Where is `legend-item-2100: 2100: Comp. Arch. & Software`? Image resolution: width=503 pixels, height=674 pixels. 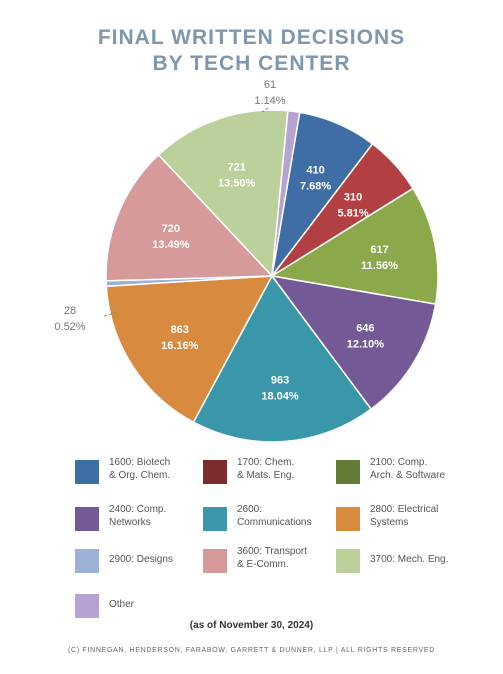
legend-item-2100: 2100: Comp. Arch. & Software is located at coordinates (411, 473).